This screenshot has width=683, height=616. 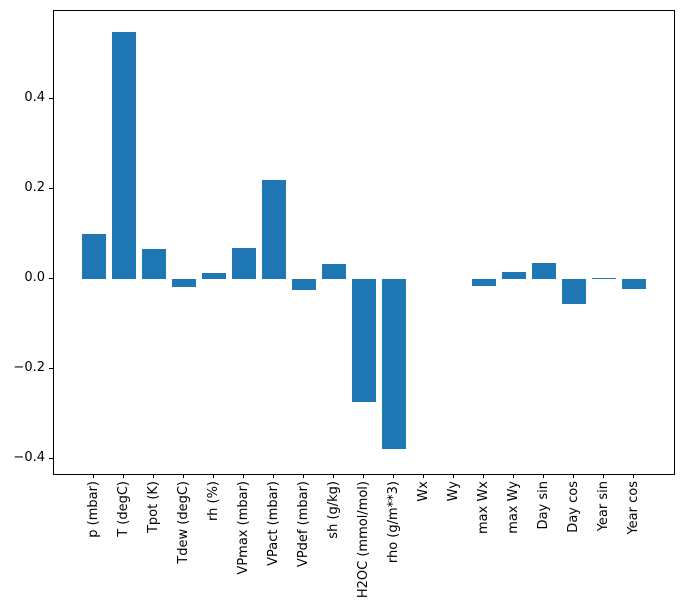 I want to click on bar-year-sin, so click(x=604, y=278).